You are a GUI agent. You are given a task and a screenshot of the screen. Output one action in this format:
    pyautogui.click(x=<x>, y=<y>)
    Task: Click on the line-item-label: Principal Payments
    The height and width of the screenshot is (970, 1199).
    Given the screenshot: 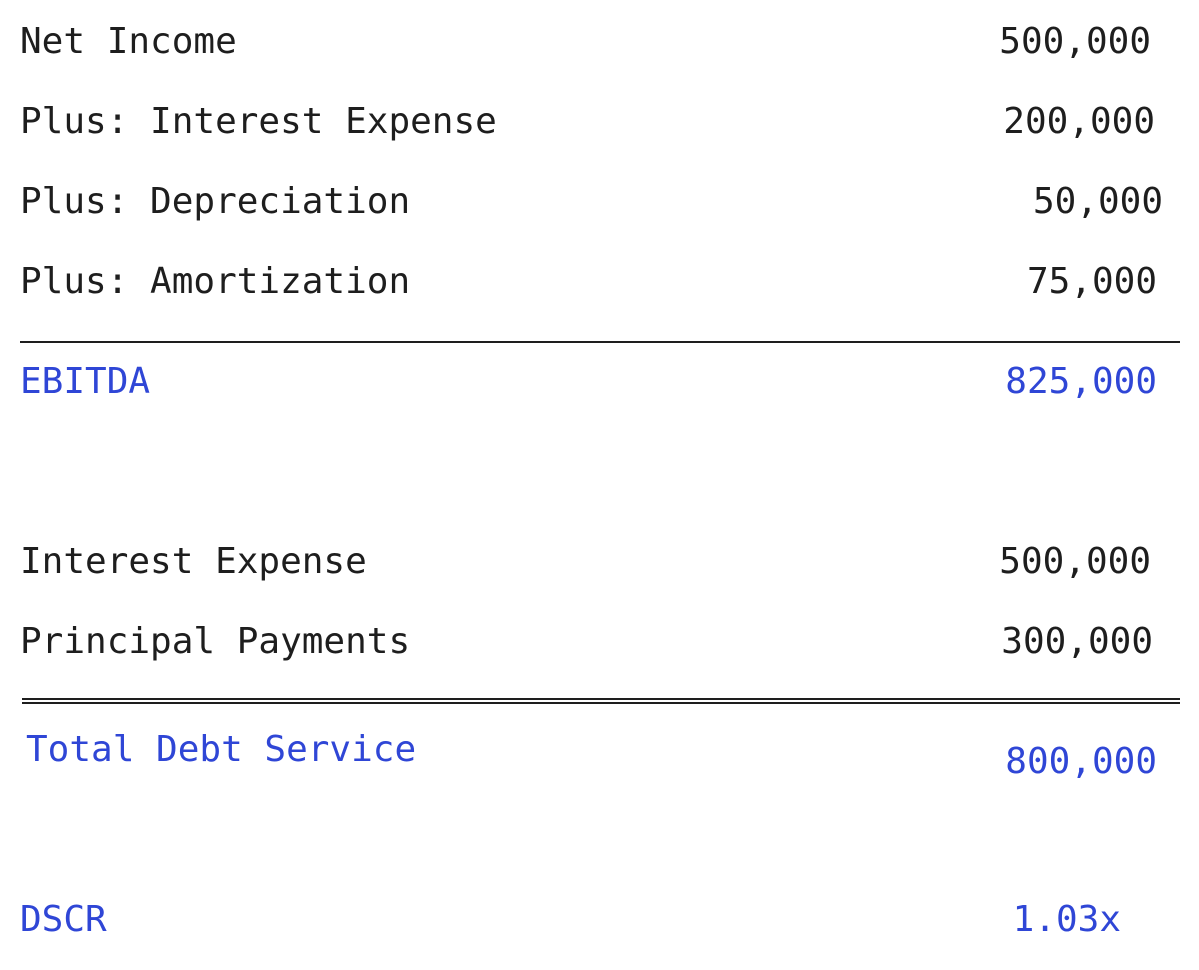 What is the action you would take?
    pyautogui.click(x=215, y=641)
    